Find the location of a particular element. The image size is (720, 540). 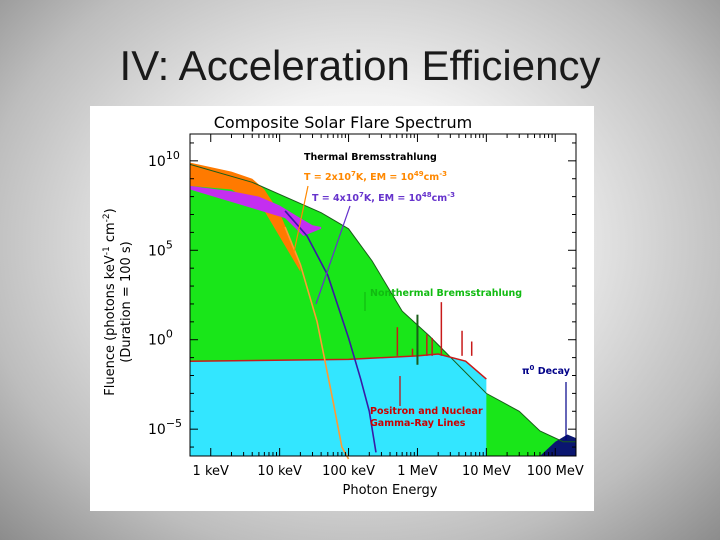

y-tick-label: 10¹⁰ is located at coordinates (164, 159).